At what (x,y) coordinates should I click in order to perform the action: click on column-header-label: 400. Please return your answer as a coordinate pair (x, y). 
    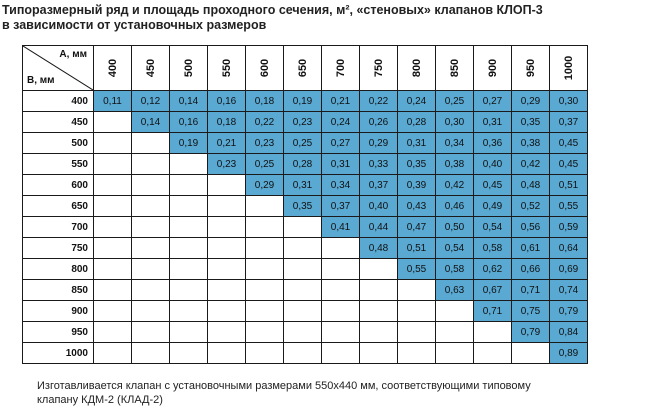
    Looking at the image, I should click on (112, 68).